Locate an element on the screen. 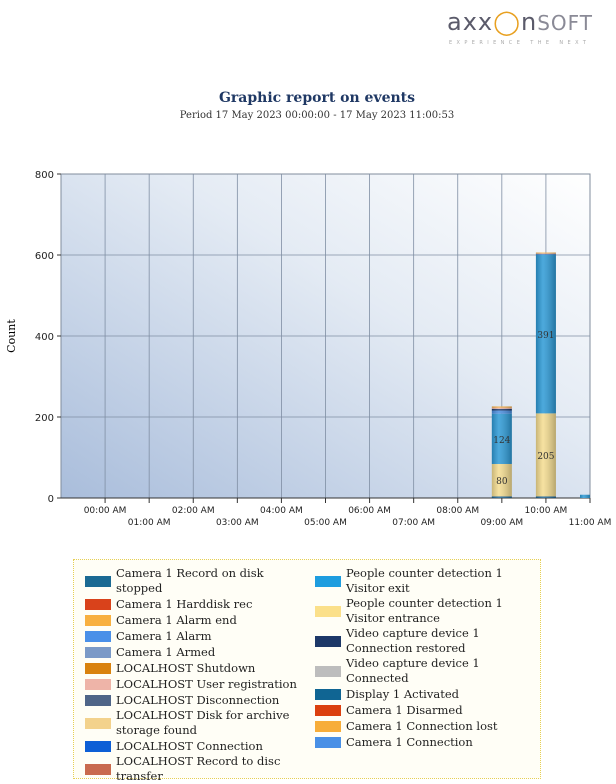 The width and height of the screenshot is (616, 784). x-tick-label: 02:00 AM is located at coordinates (193, 511).